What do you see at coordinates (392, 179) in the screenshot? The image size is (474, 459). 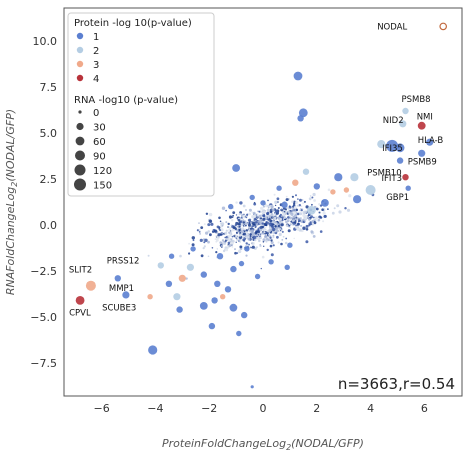 I see `gene-label-ifit3: IFIT3` at bounding box center [392, 179].